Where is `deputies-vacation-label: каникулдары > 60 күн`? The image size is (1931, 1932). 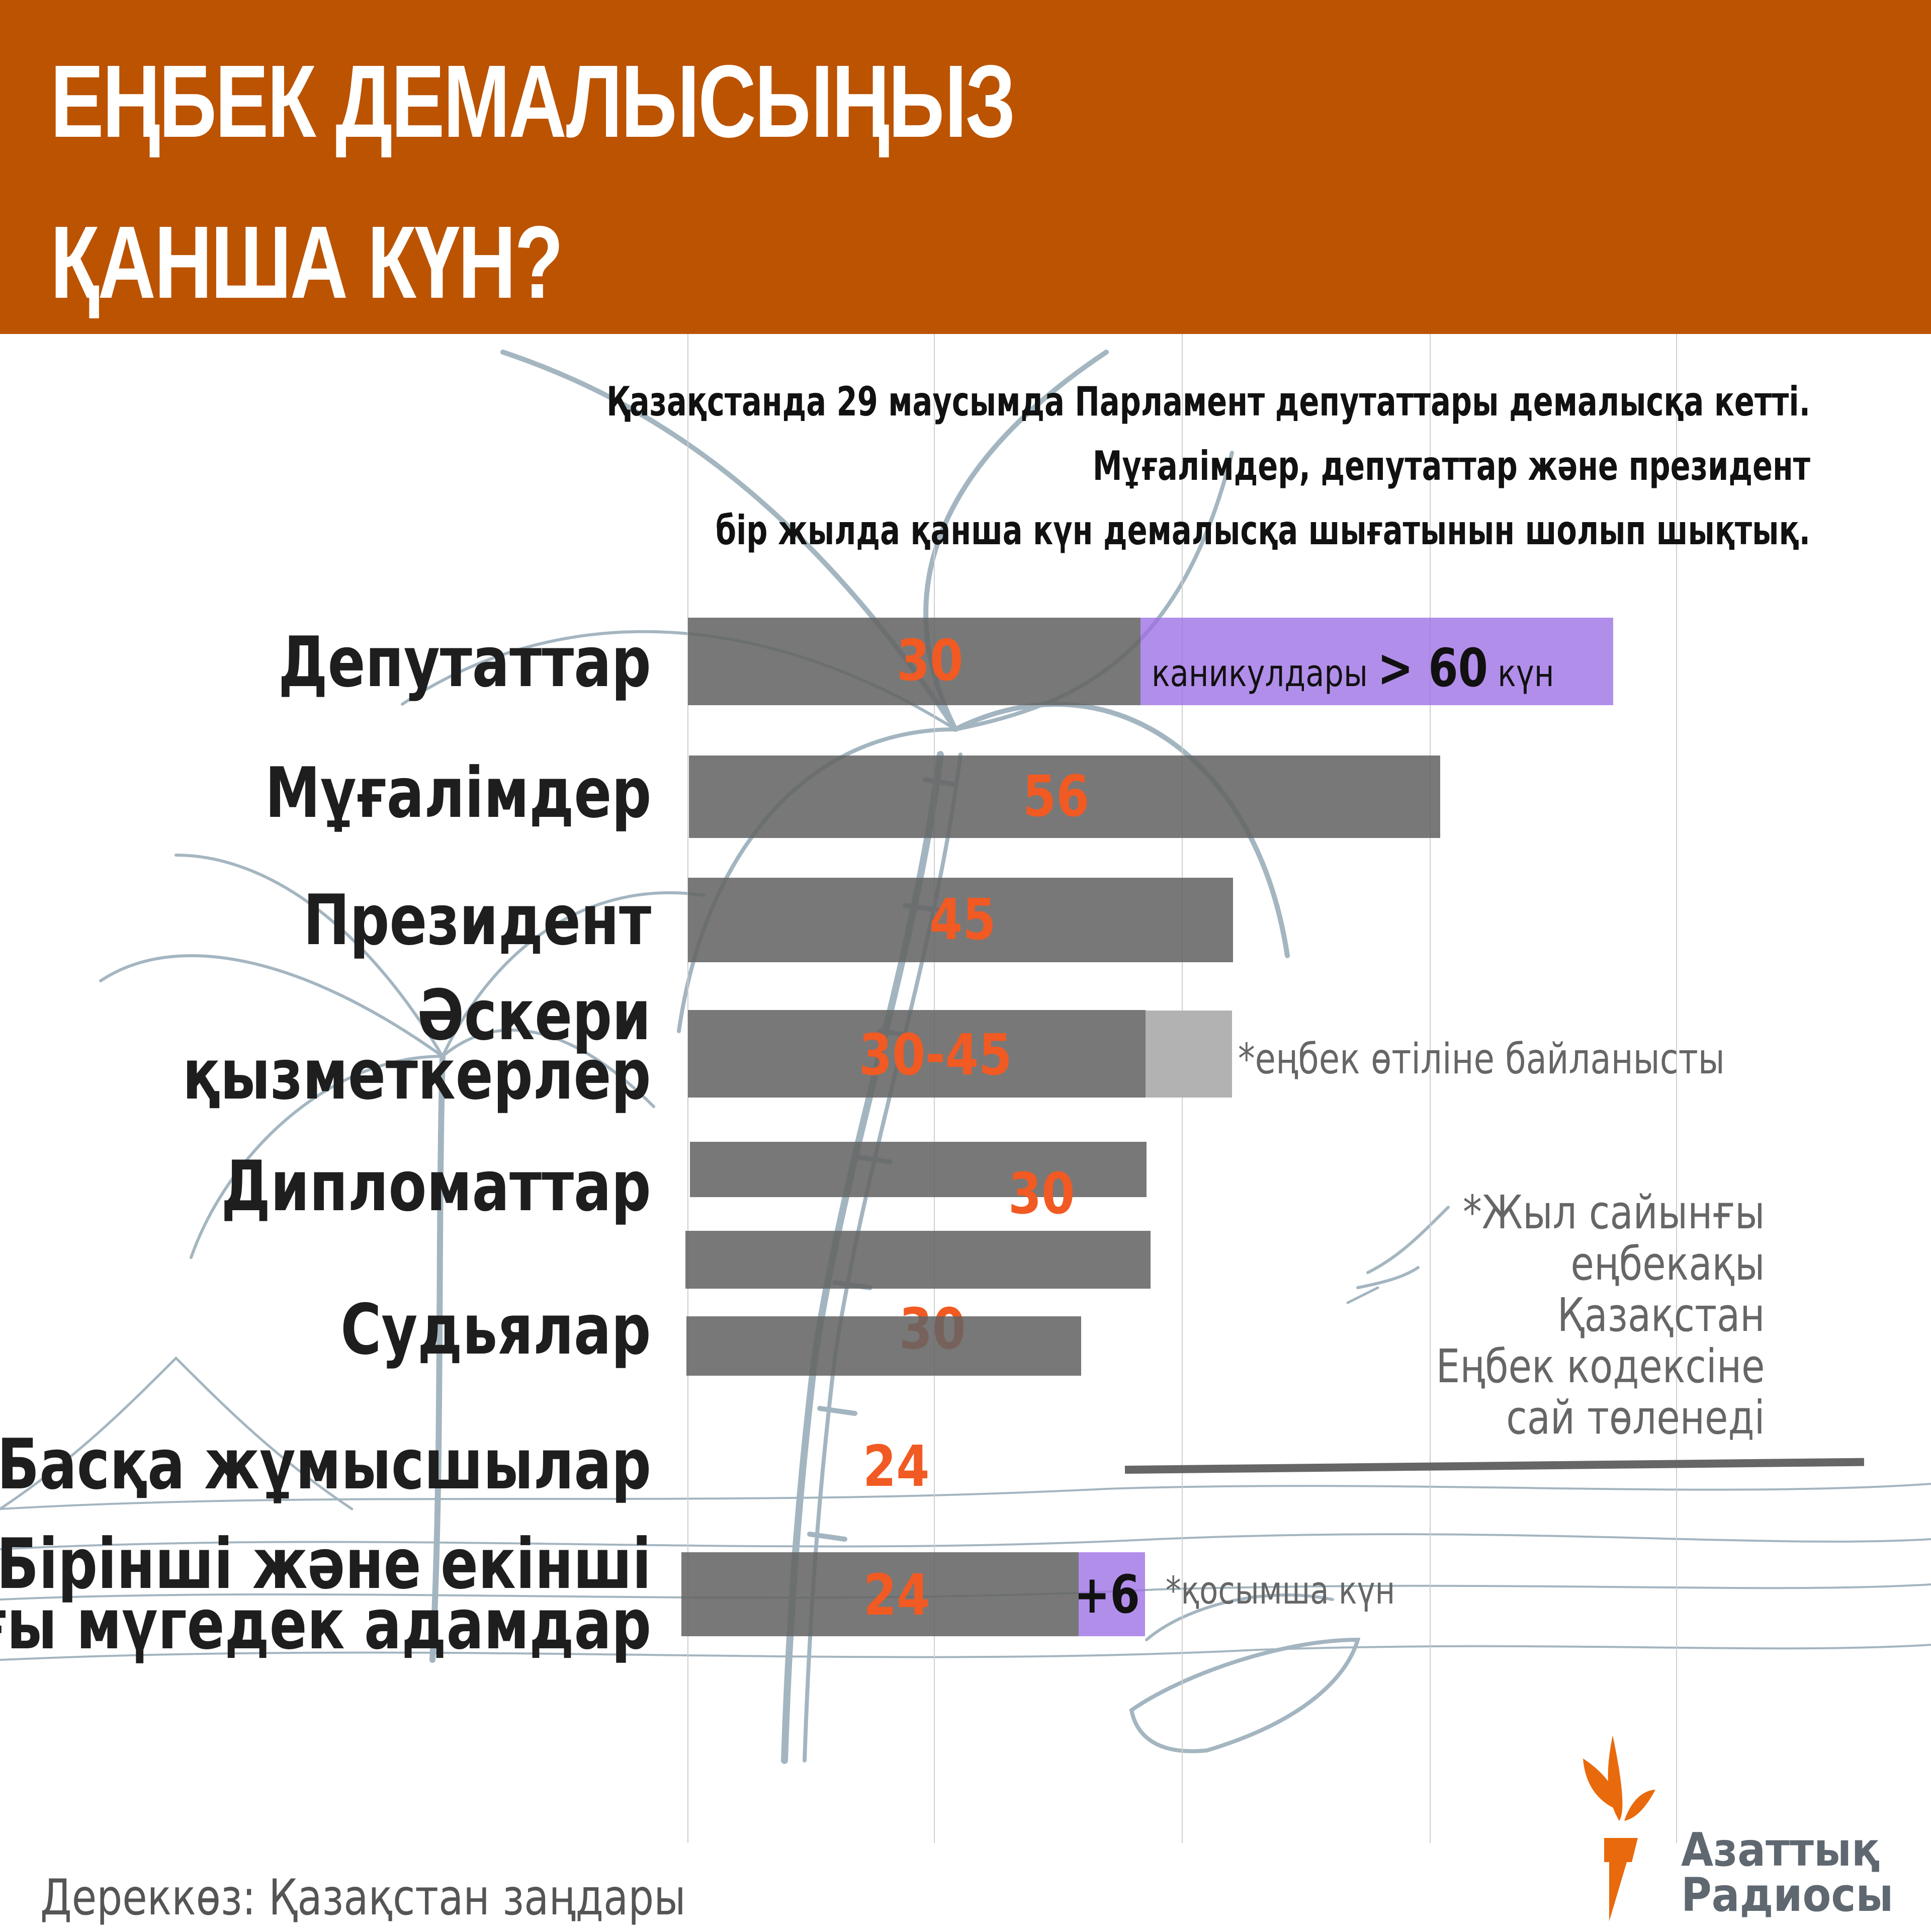
deputies-vacation-label: каникулдары > 60 күн is located at coordinates (1353, 671).